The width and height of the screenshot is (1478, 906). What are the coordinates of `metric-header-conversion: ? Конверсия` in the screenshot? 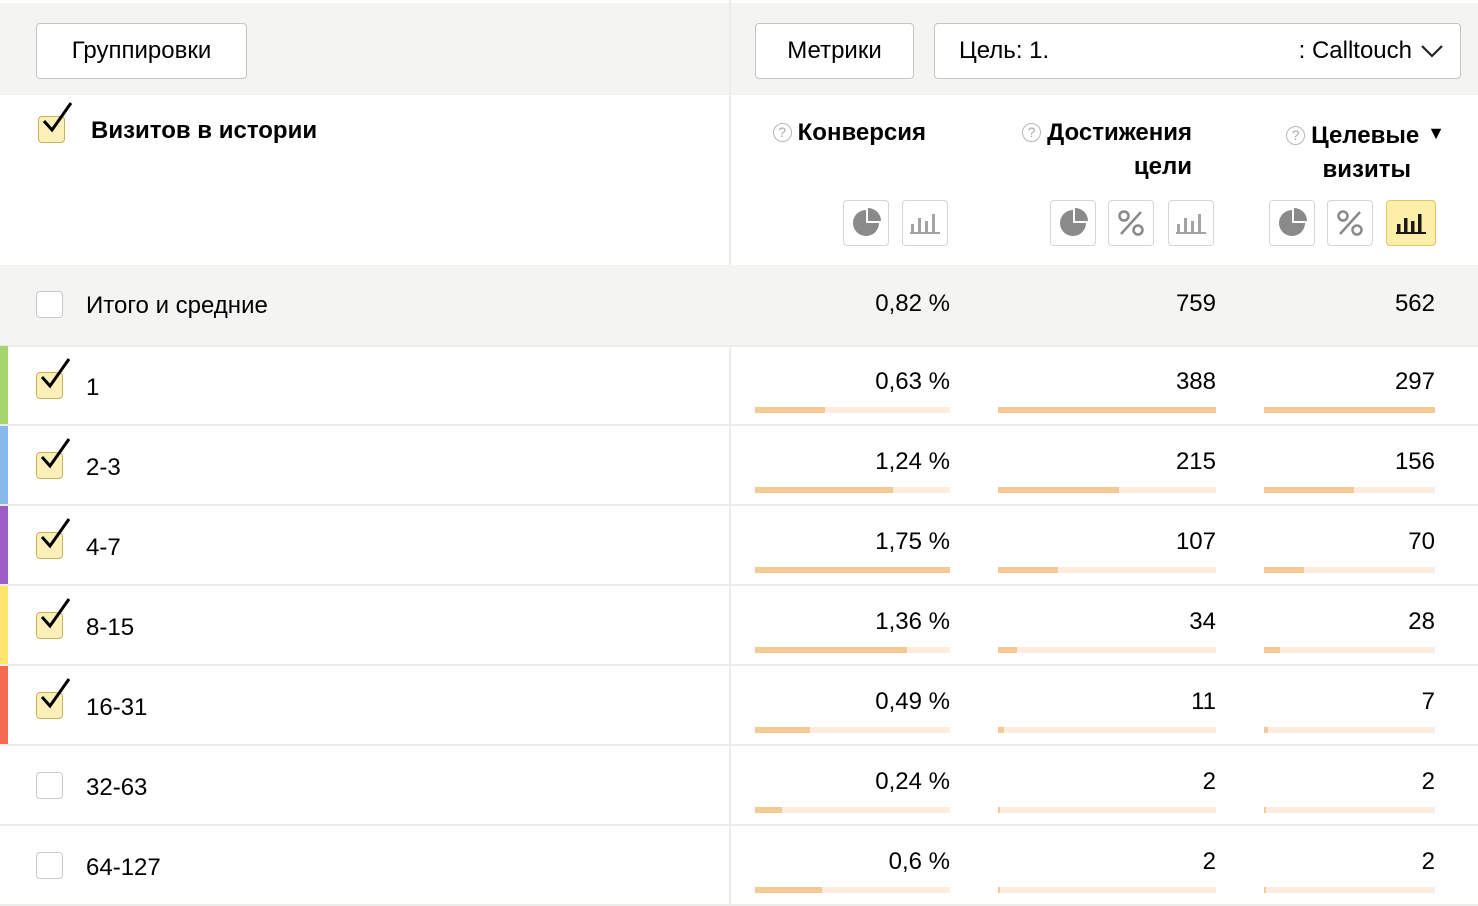 It's located at (833, 133).